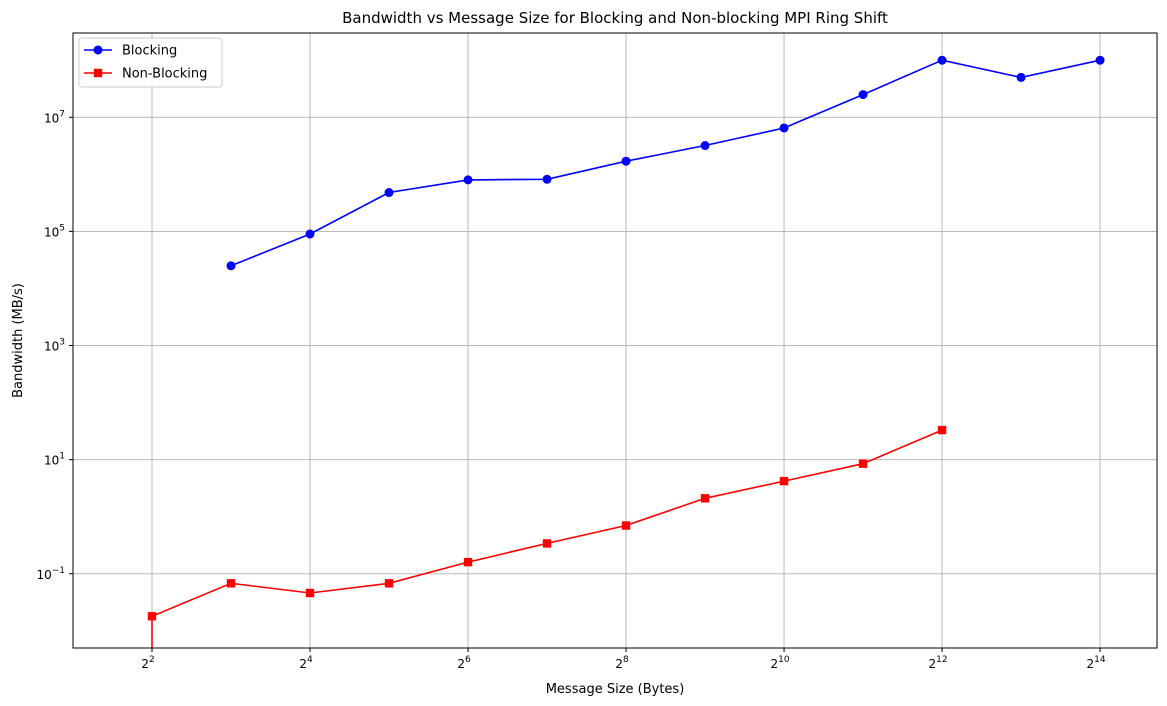  I want to click on x-tick-label: 28, so click(622, 663).